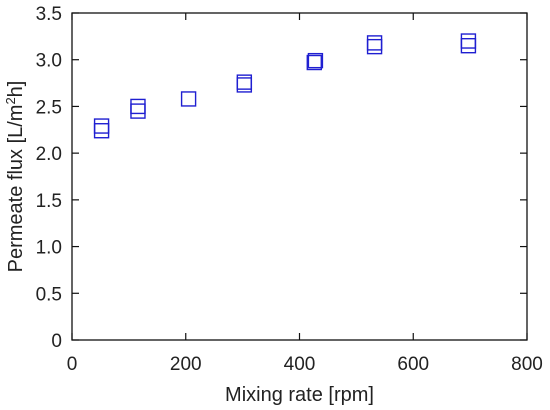 This screenshot has width=550, height=410. I want to click on y-tick-label: 0.5, so click(49, 294).